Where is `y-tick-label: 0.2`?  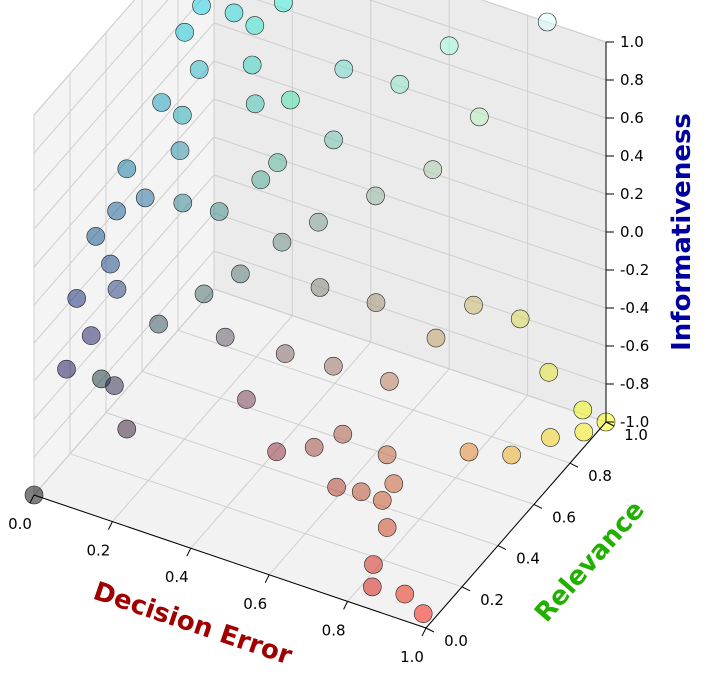
y-tick-label: 0.2 is located at coordinates (492, 600).